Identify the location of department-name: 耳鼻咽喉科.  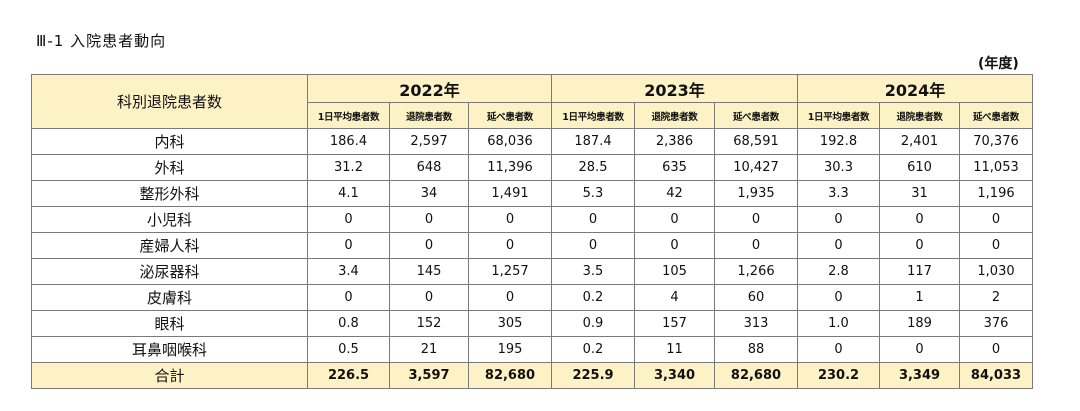
(169, 349).